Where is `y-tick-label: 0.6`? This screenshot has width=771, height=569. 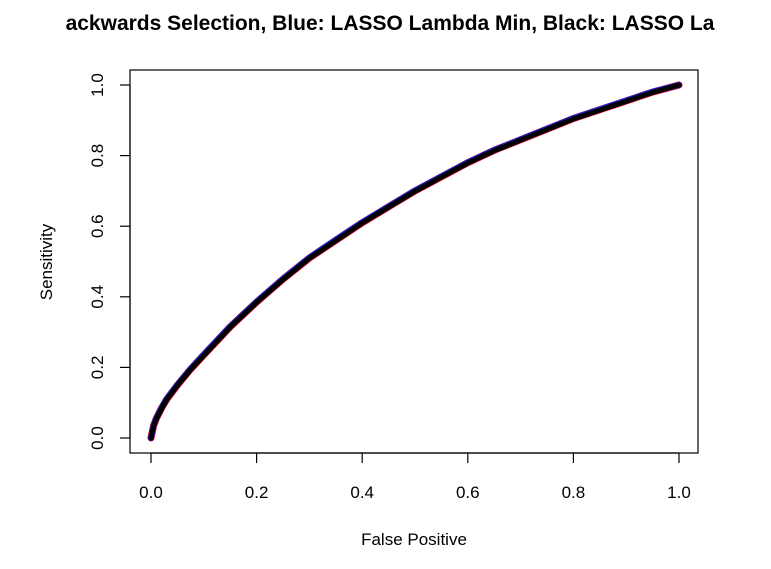
y-tick-label: 0.6 is located at coordinates (97, 226).